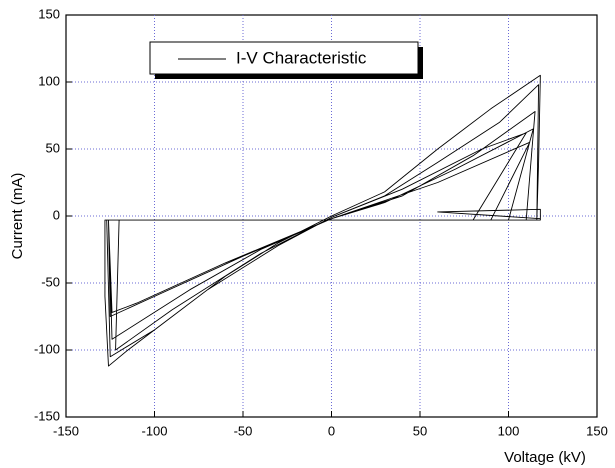 The image size is (615, 468). I want to click on y-tick-label: 150, so click(49, 13).